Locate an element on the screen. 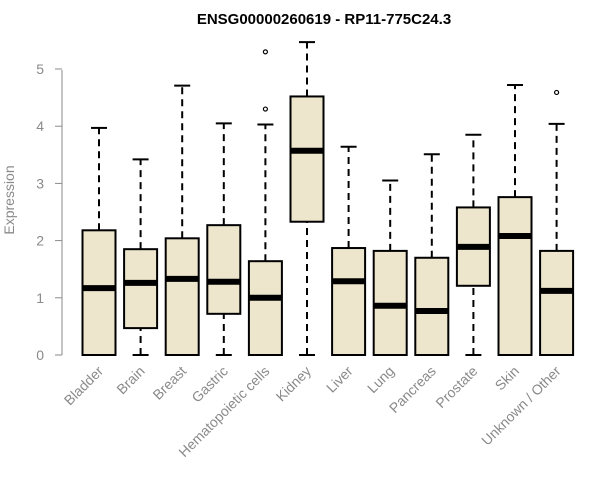 This screenshot has width=600, height=500. x-category-label: Skin is located at coordinates (507, 378).